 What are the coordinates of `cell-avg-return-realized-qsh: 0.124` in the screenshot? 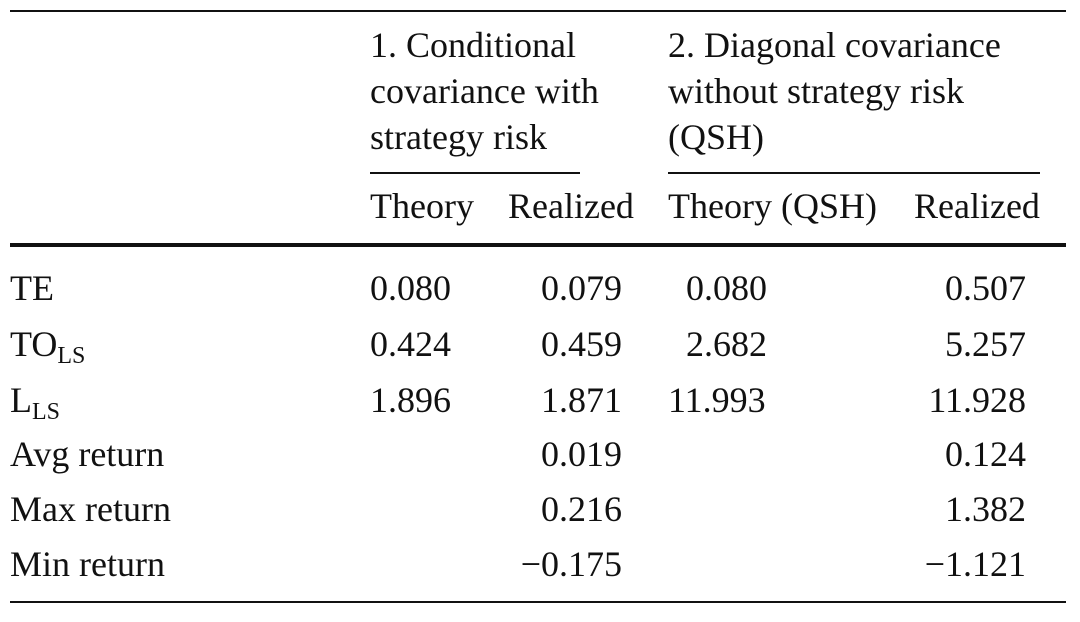 It's located at (985, 454).